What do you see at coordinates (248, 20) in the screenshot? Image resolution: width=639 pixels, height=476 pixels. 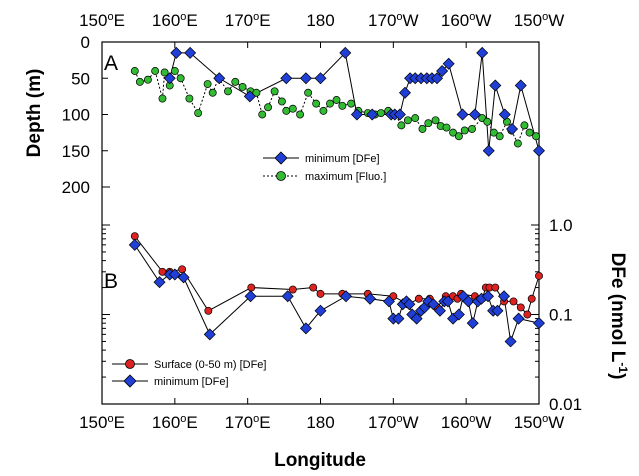 I see `top-x-tick-label-2: 170oE` at bounding box center [248, 20].